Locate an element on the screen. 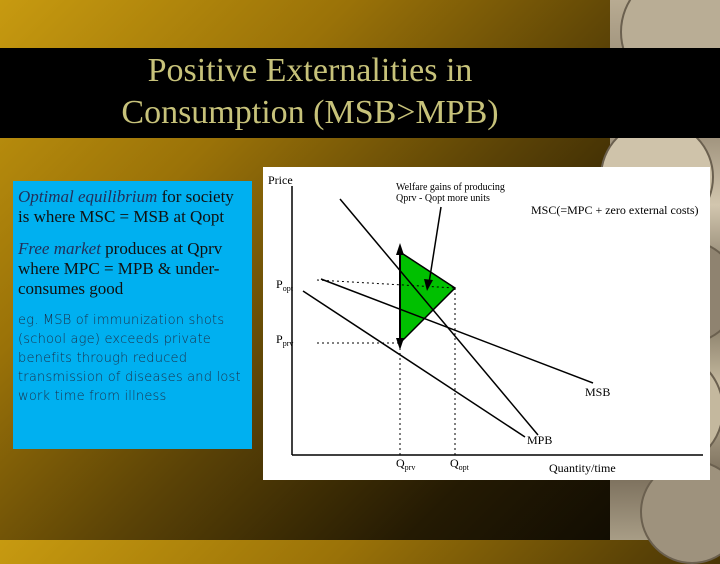 The height and width of the screenshot is (564, 720). msc-label: MSC(=MPC + zero external costs) is located at coordinates (615, 210).